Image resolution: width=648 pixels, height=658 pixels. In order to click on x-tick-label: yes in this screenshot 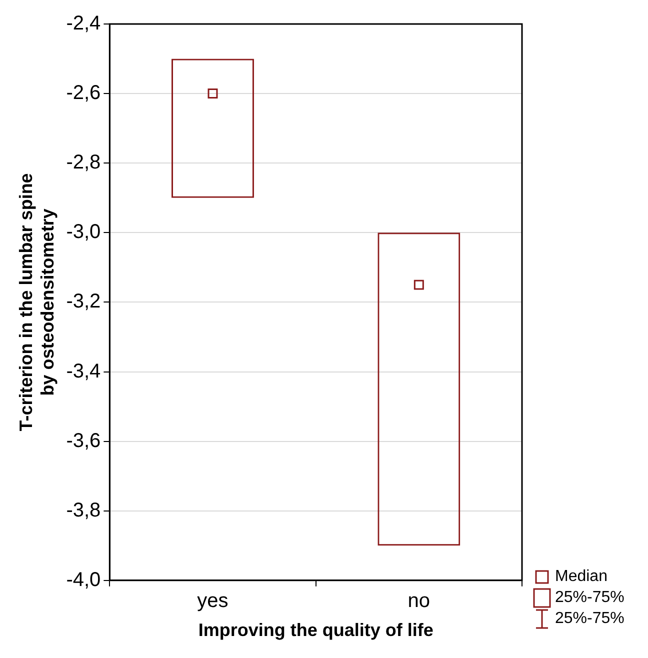, I will do `click(212, 601)`.